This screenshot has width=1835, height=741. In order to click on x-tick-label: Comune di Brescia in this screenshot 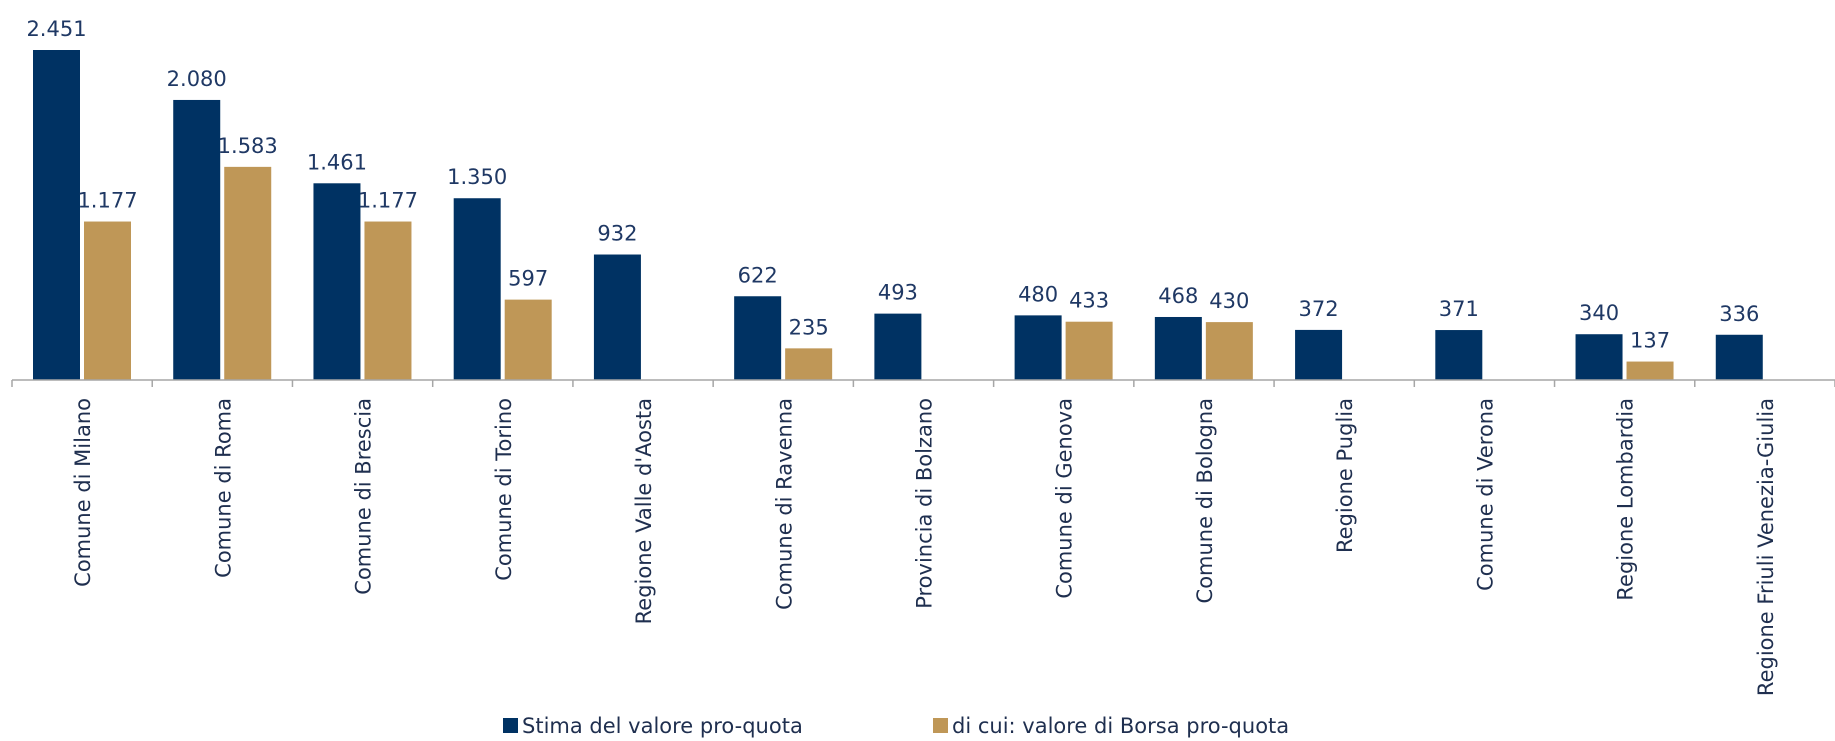, I will do `click(364, 496)`.